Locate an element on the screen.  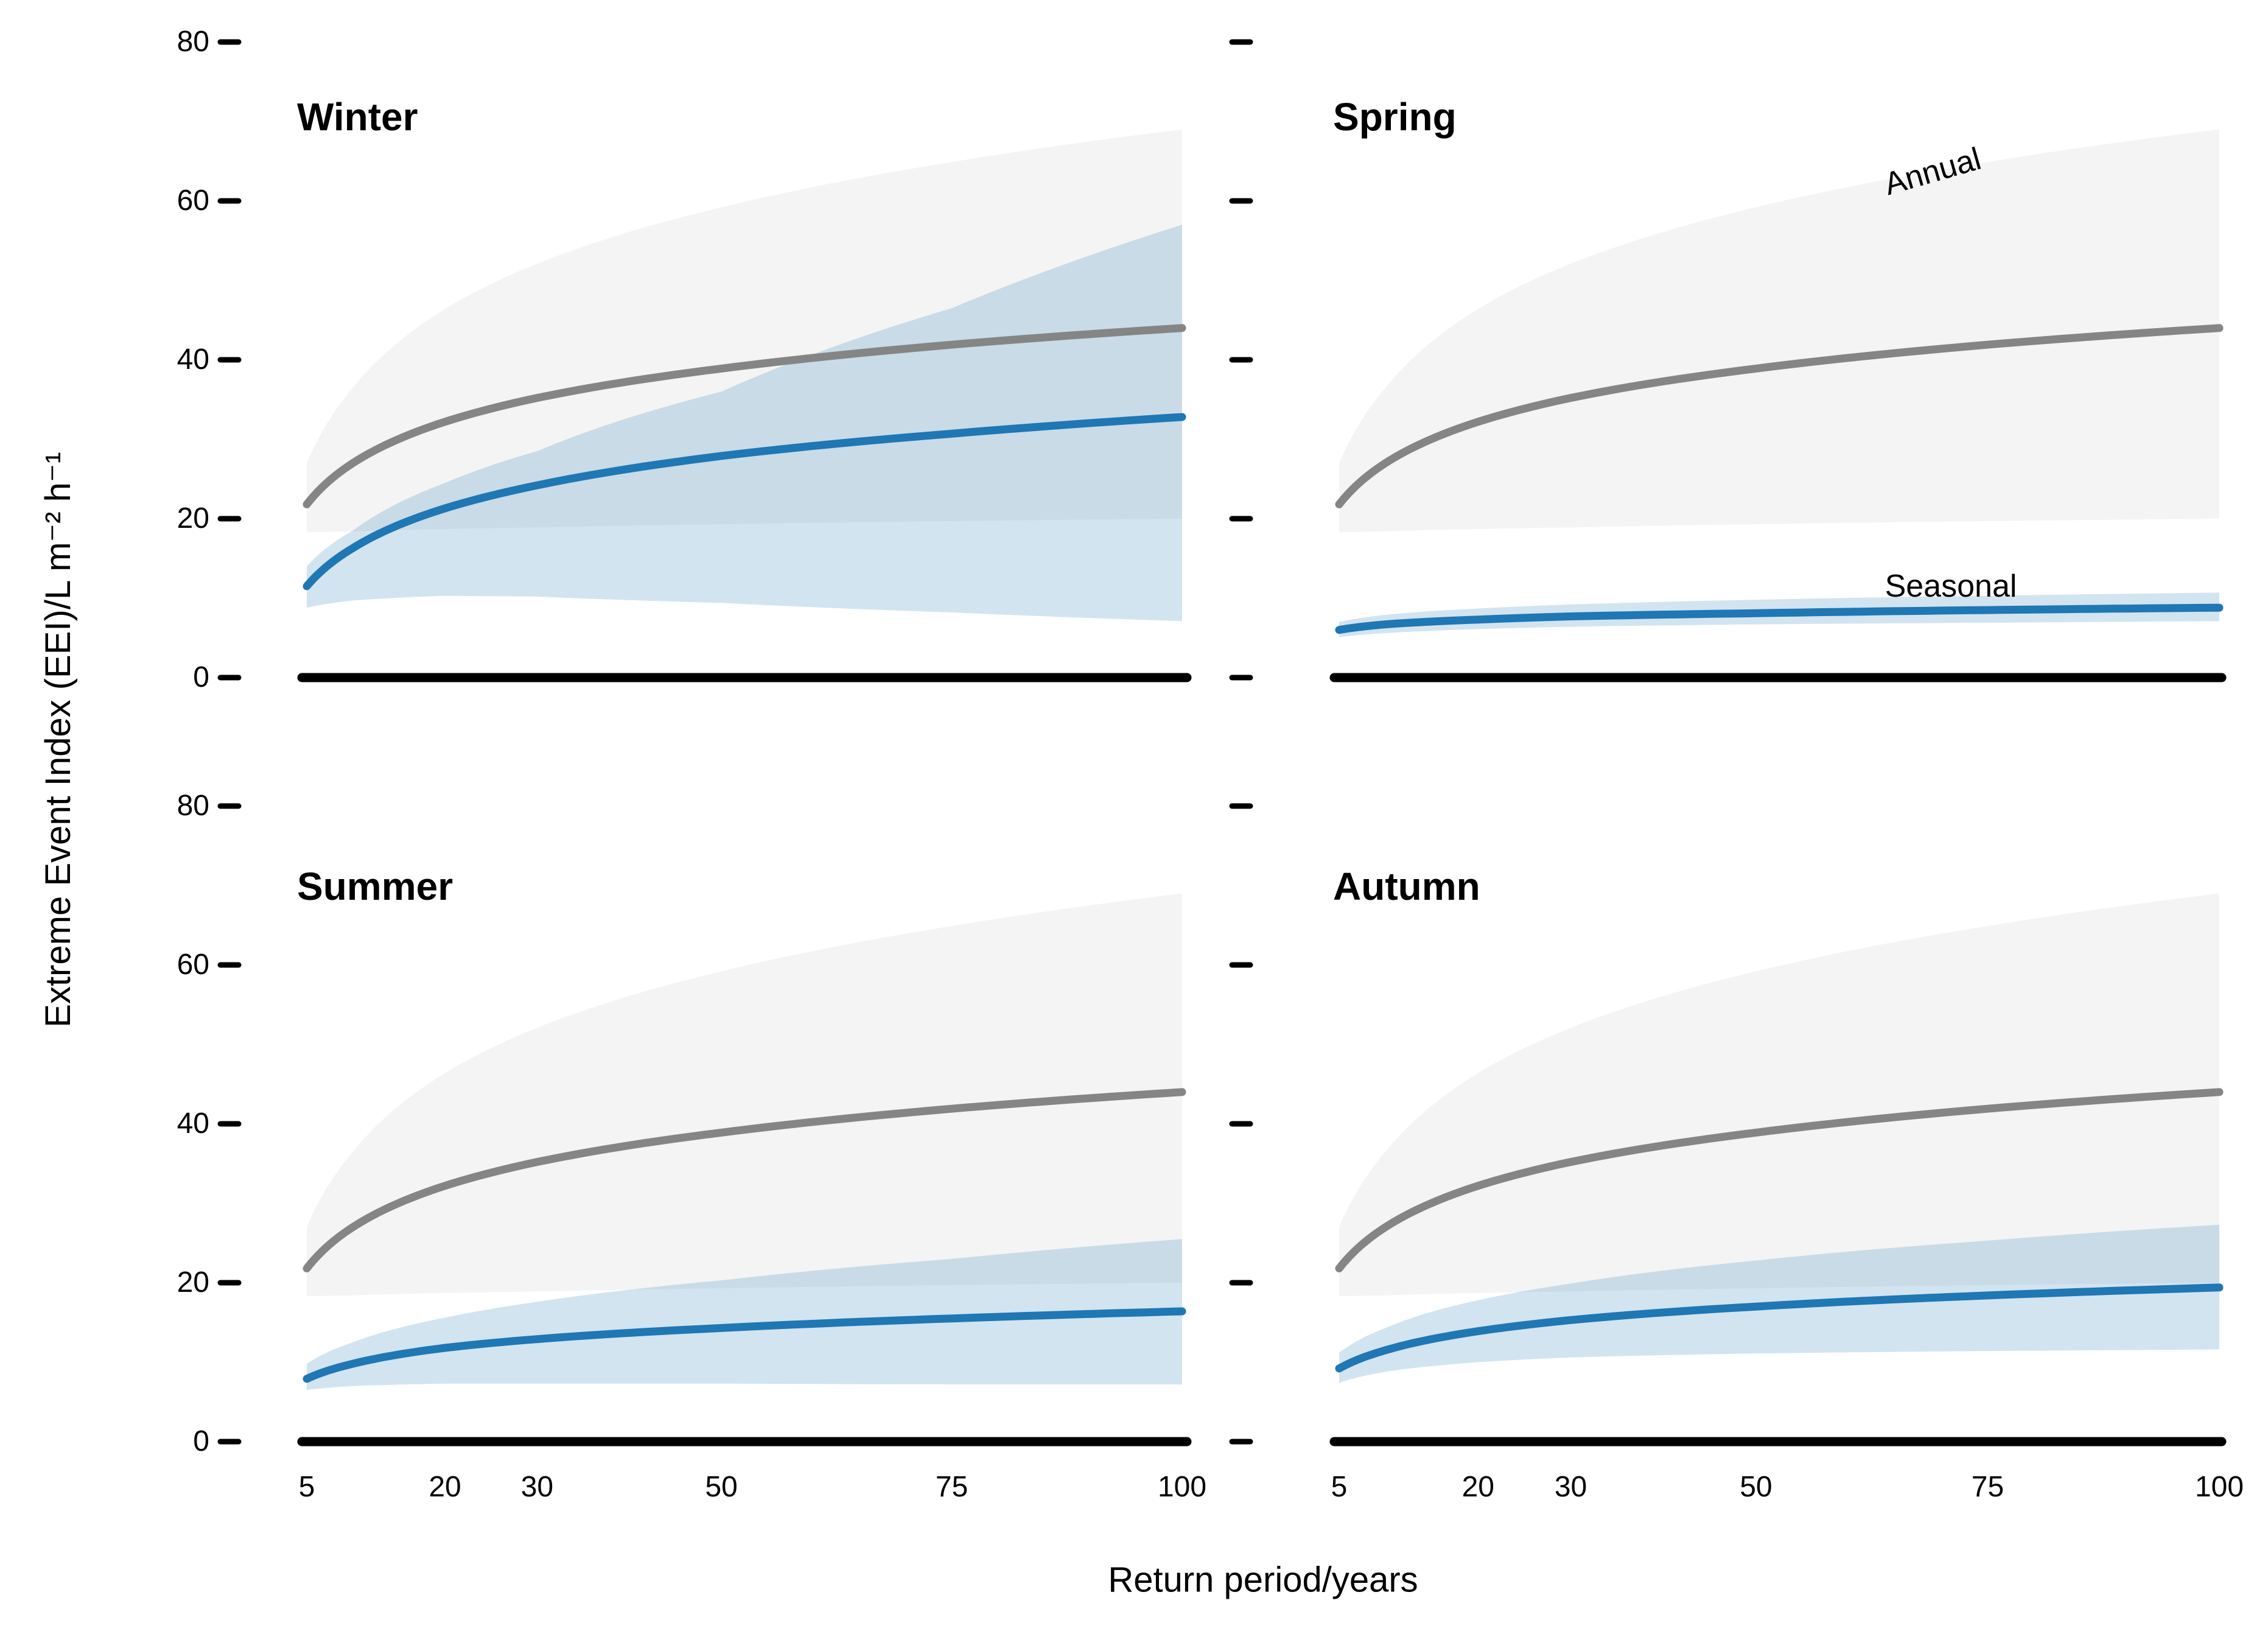
x-tick-label-left: 30 is located at coordinates (537, 1487).